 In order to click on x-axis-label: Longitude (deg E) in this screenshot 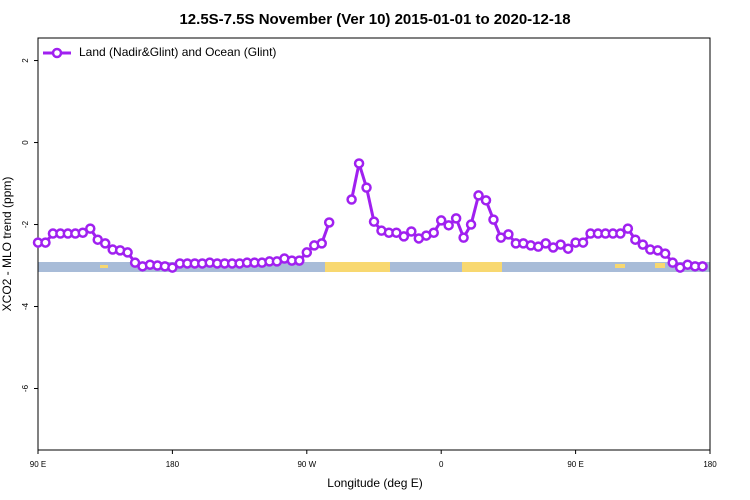, I will do `click(374, 483)`.